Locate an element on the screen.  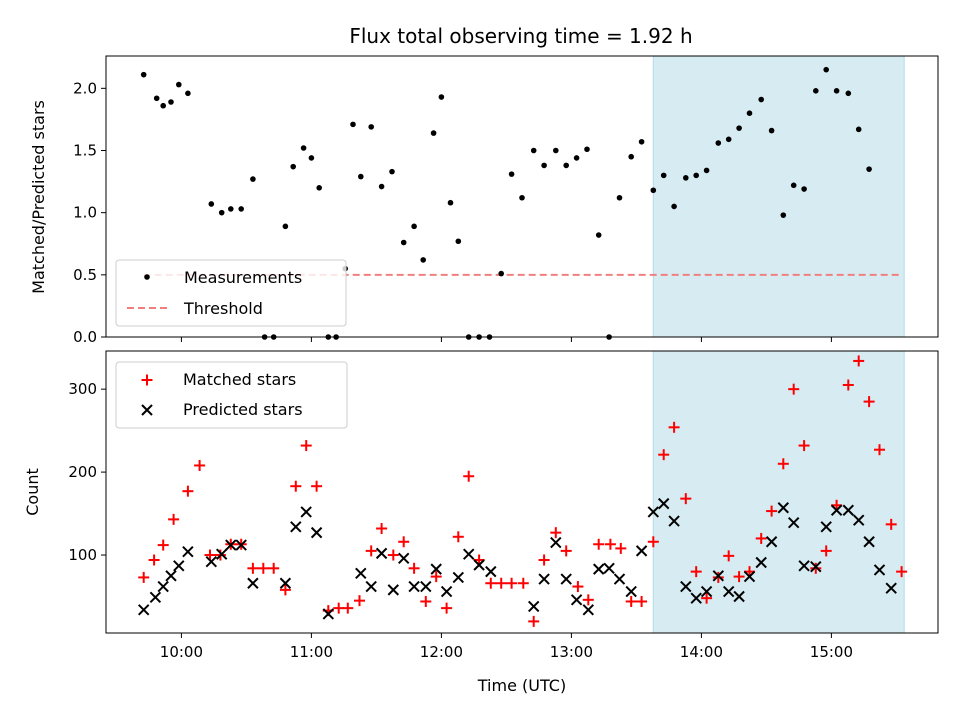
x-tick-label: 12:00 is located at coordinates (441, 652).